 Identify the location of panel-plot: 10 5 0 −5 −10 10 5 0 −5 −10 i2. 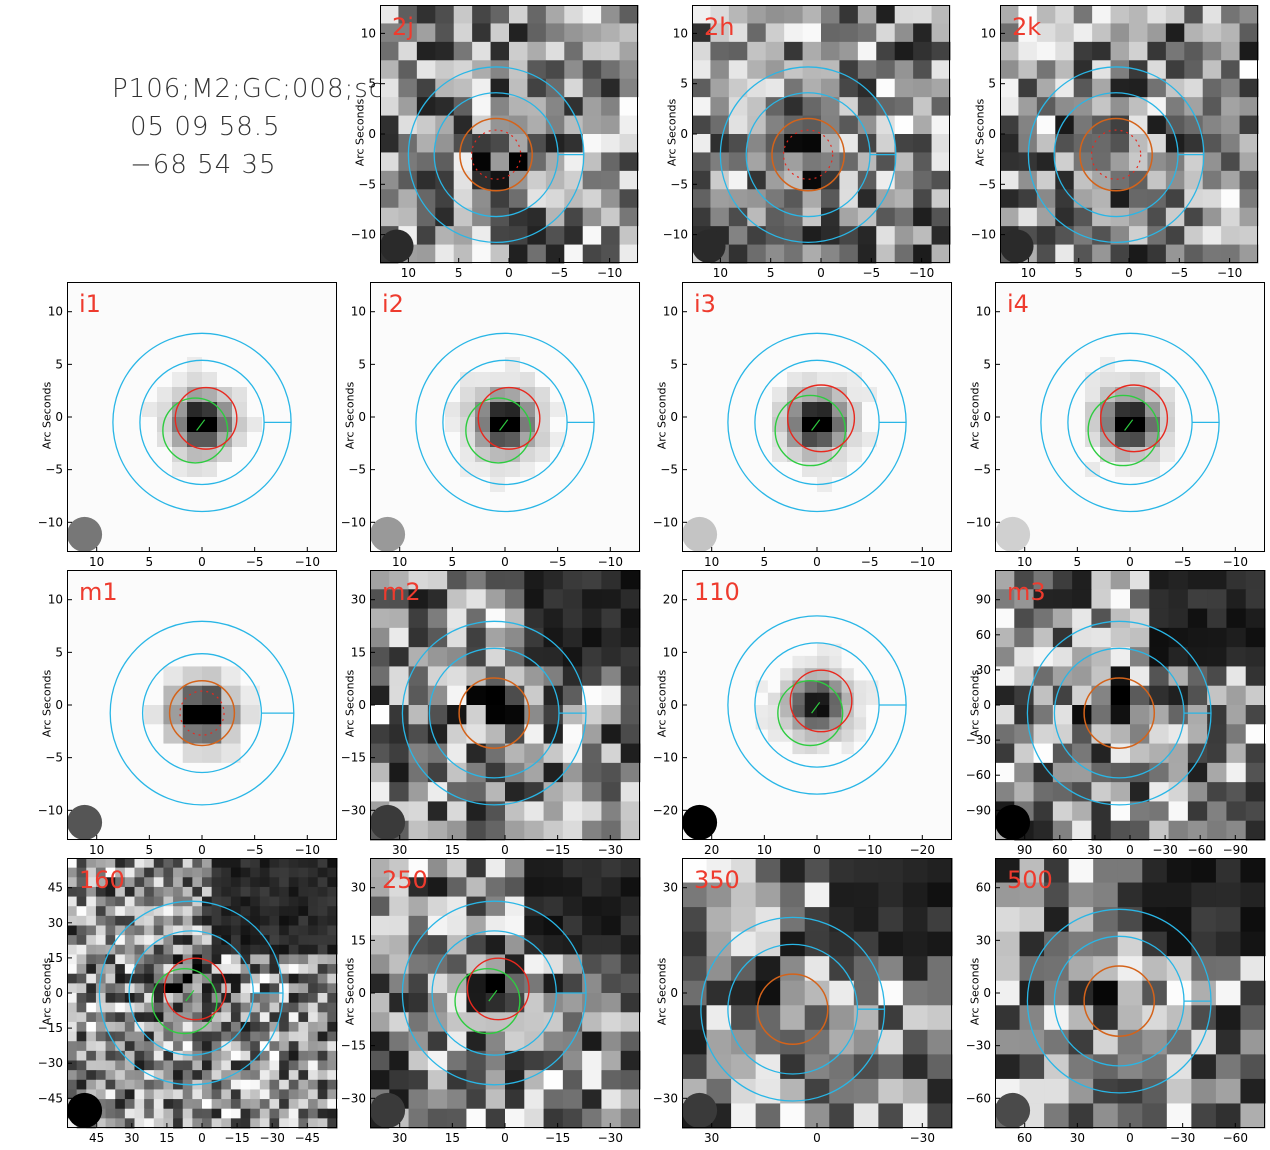
(491, 425).